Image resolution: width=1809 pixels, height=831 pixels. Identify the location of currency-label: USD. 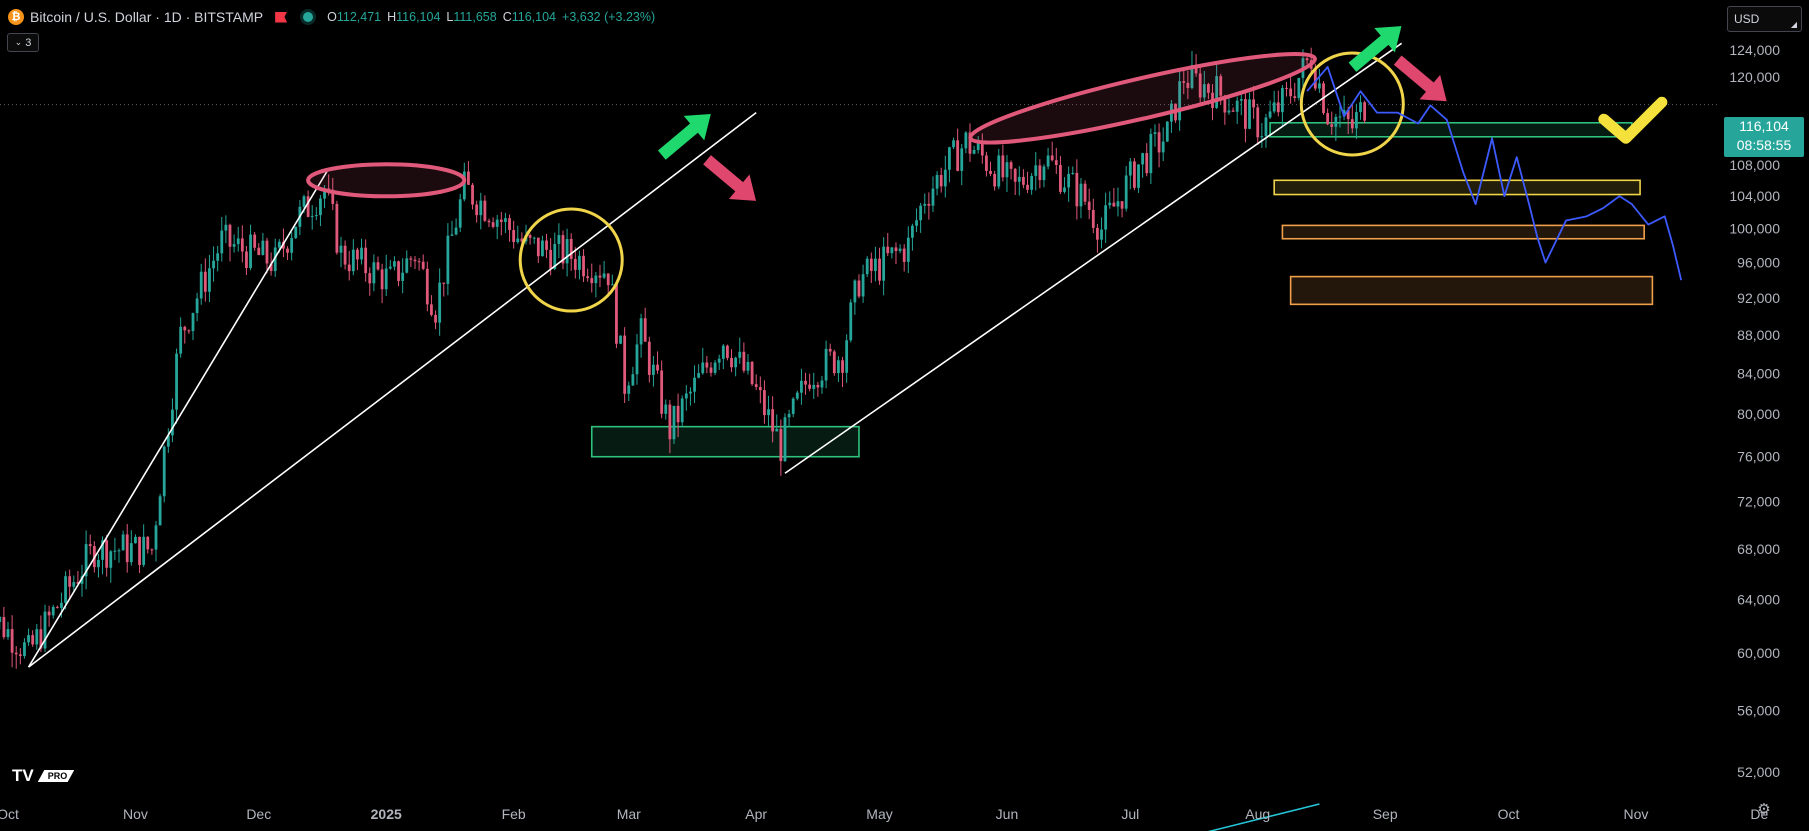
(1747, 19).